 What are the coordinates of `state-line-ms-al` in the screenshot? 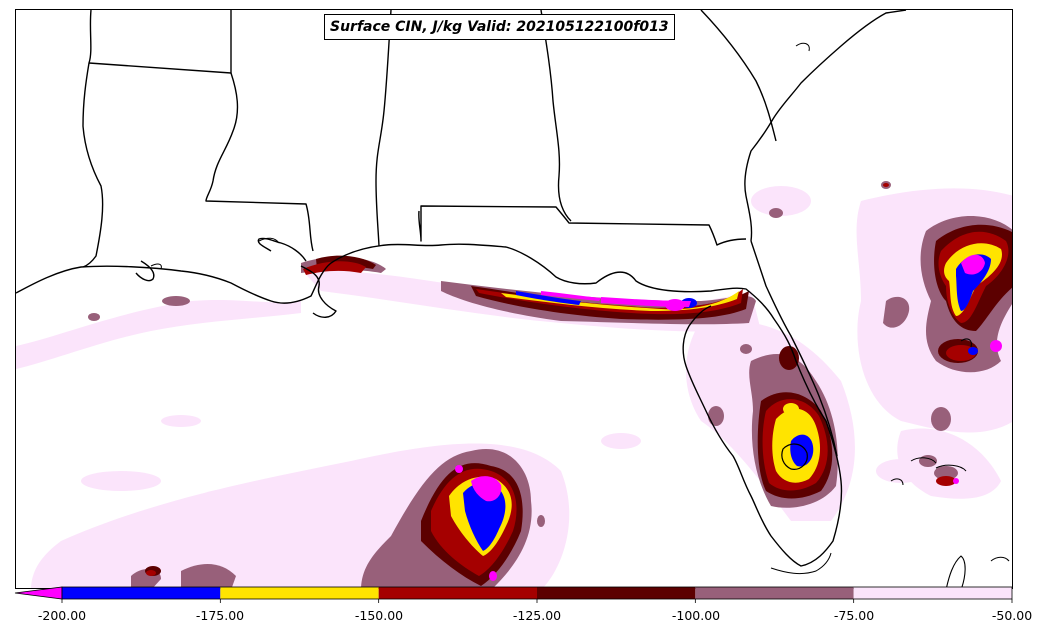 It's located at (259, 162).